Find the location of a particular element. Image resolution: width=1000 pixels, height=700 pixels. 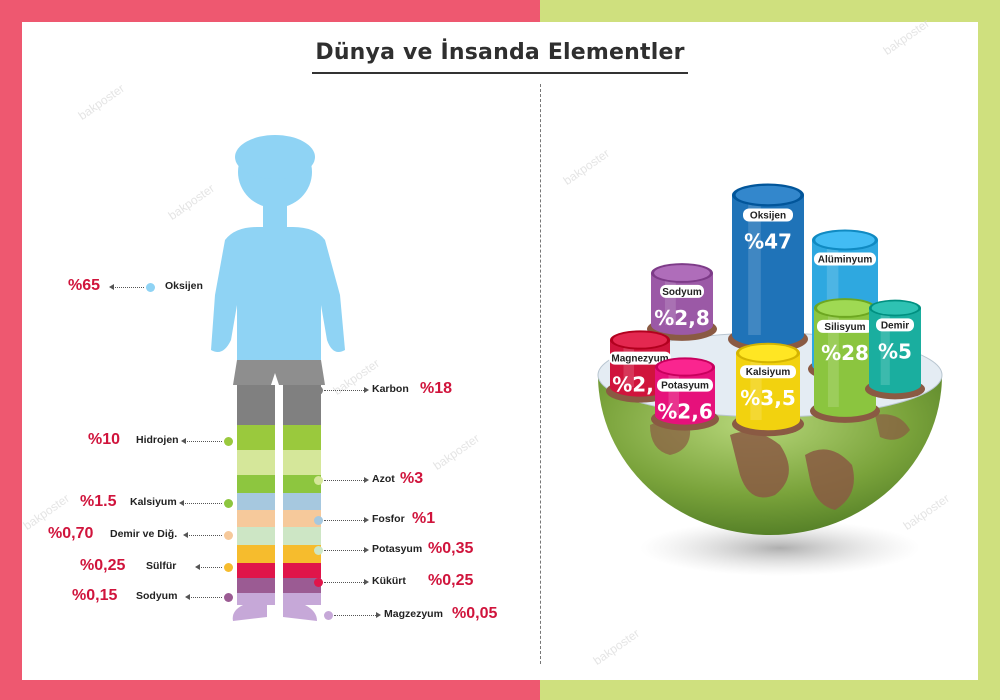

cylinder: Oksijen %47 is located at coordinates (768, 268).